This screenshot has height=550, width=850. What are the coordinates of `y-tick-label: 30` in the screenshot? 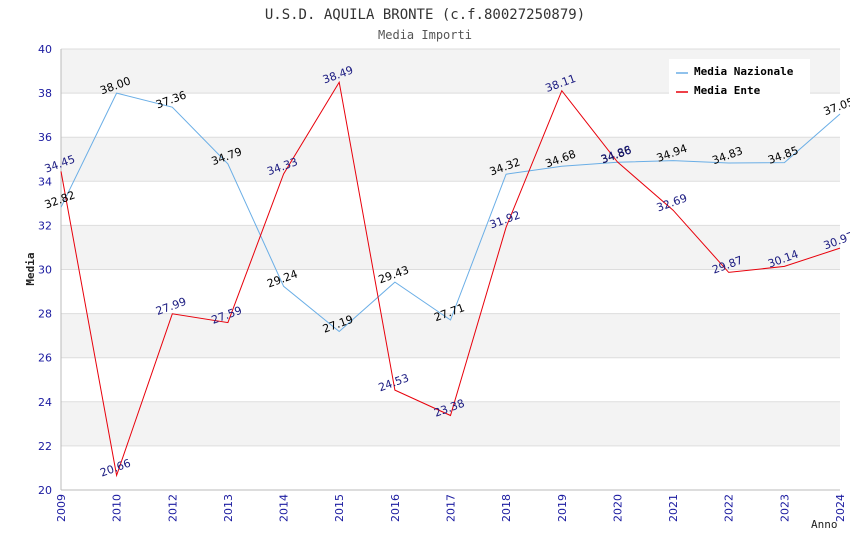 It's located at (45, 270).